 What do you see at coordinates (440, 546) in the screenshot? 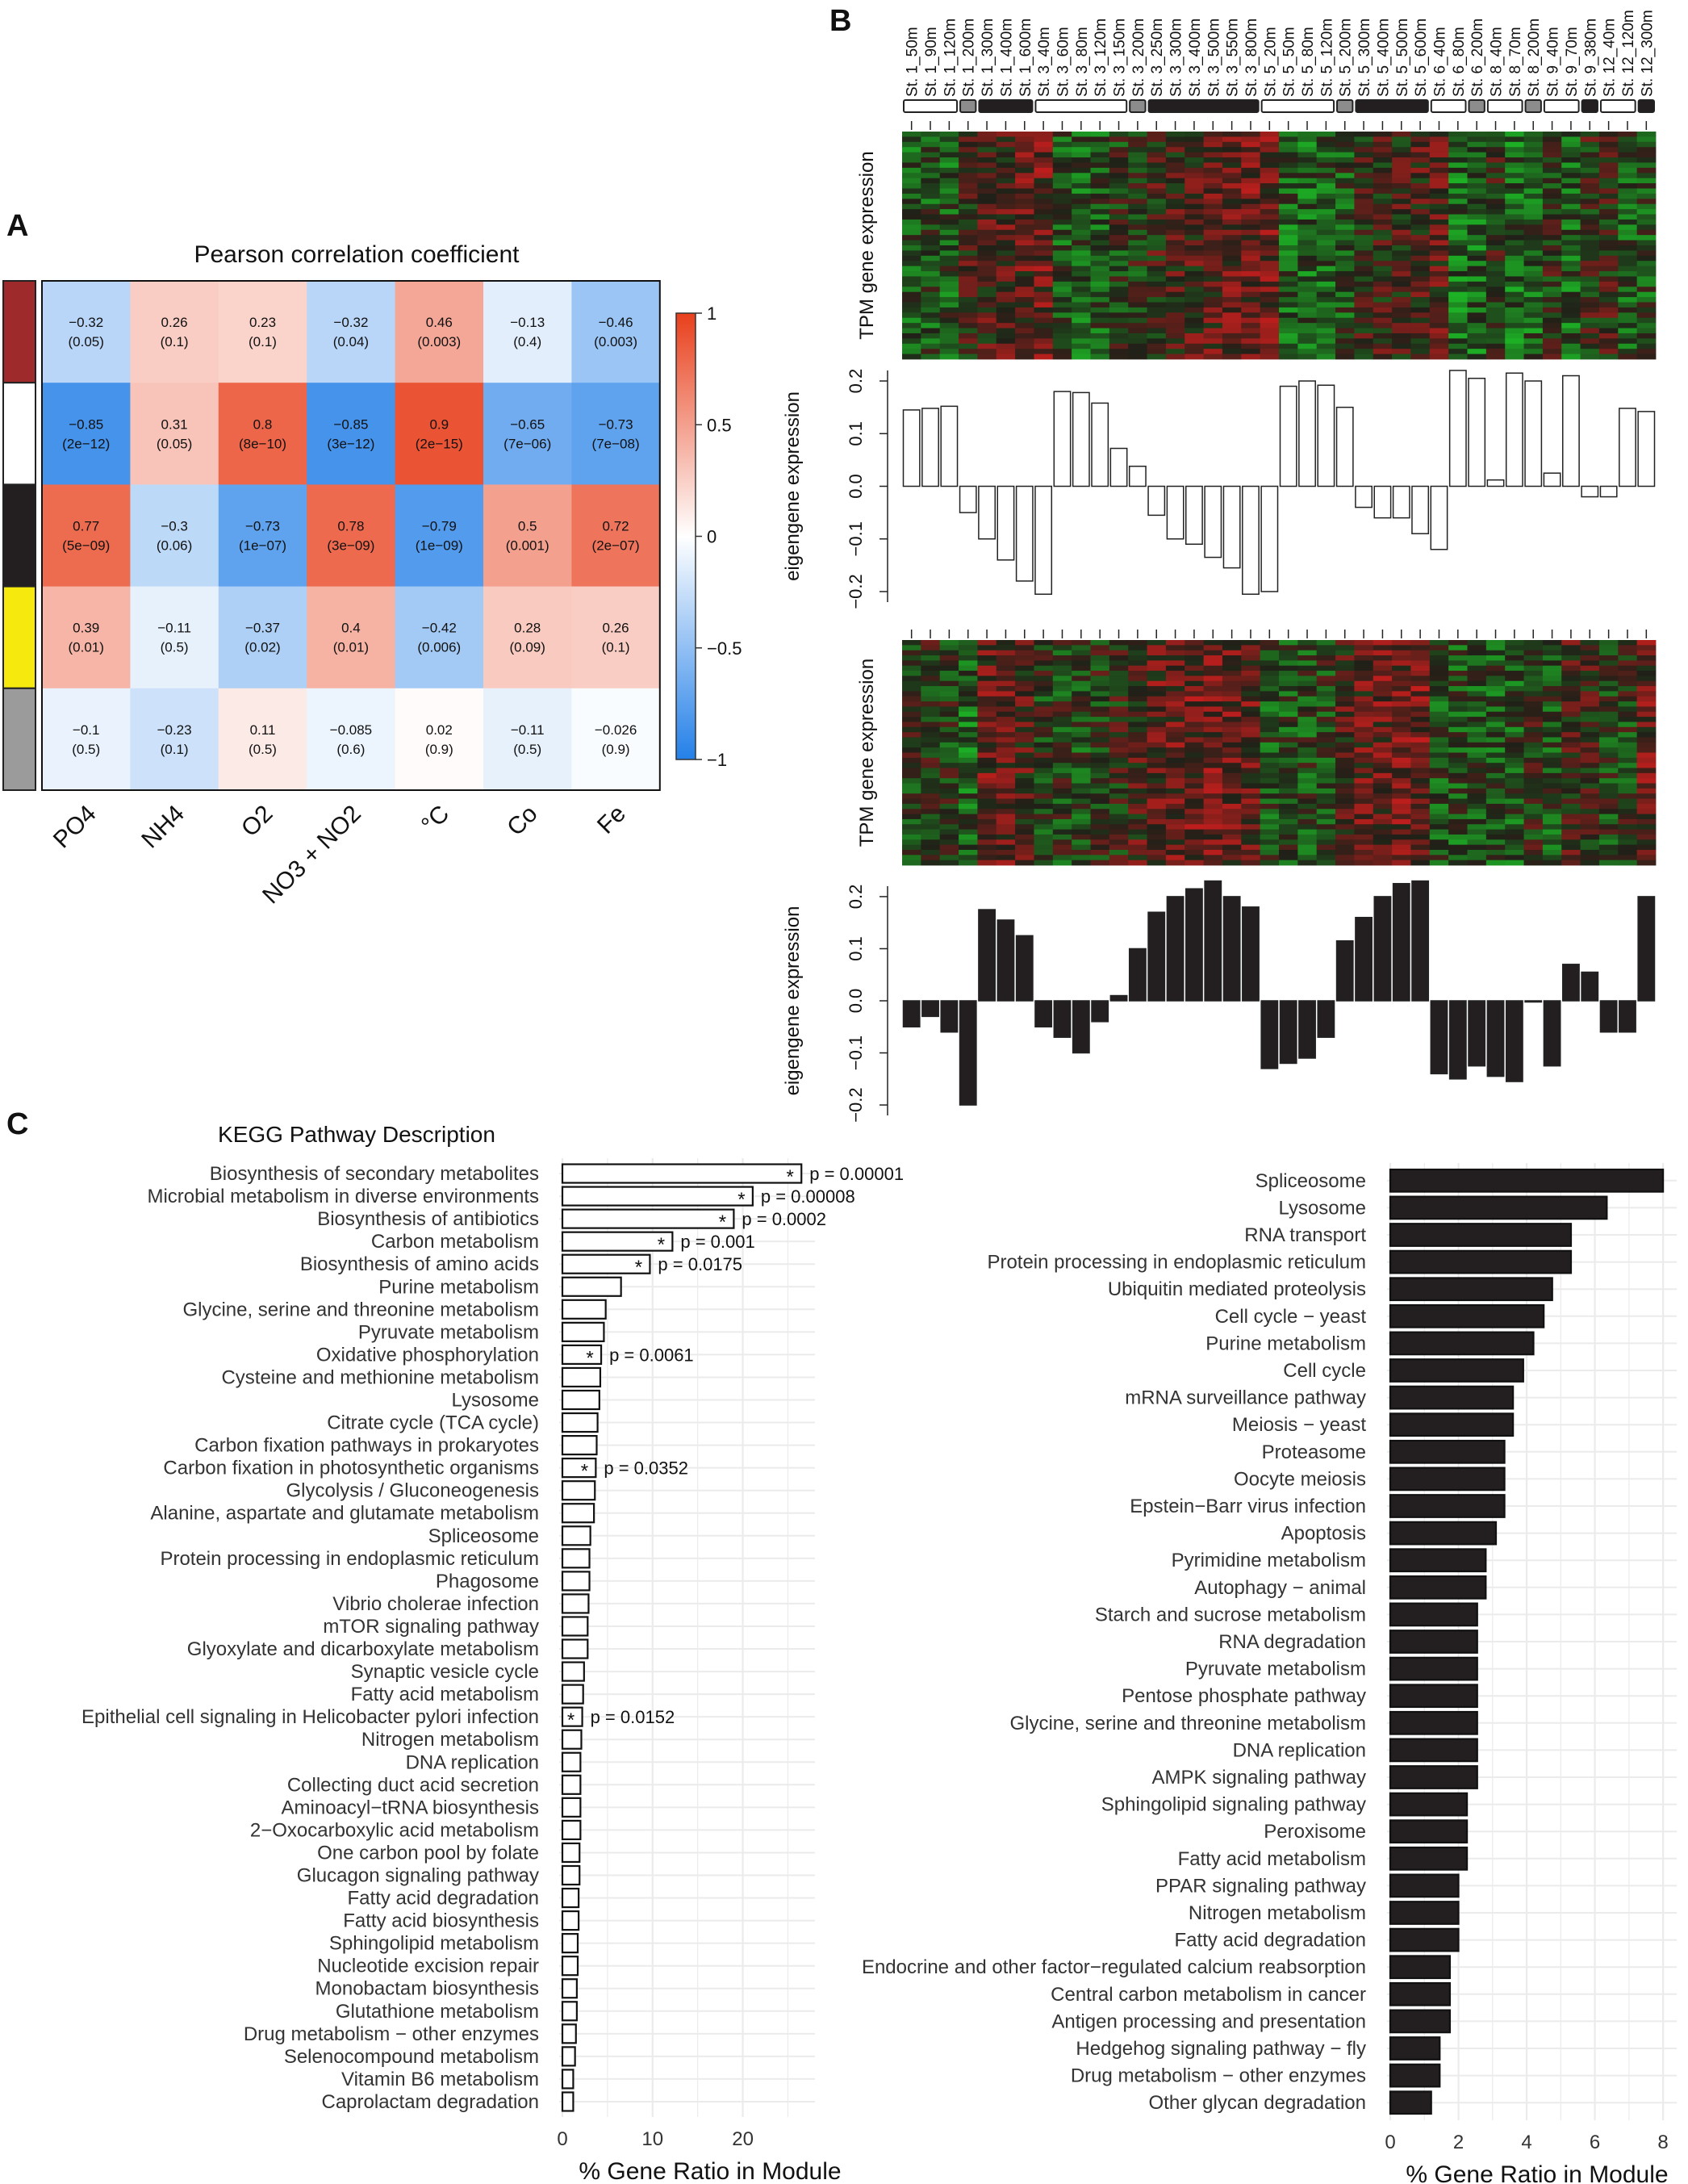
I see `heatmap-cell-pvalue: (1e−09)` at bounding box center [440, 546].